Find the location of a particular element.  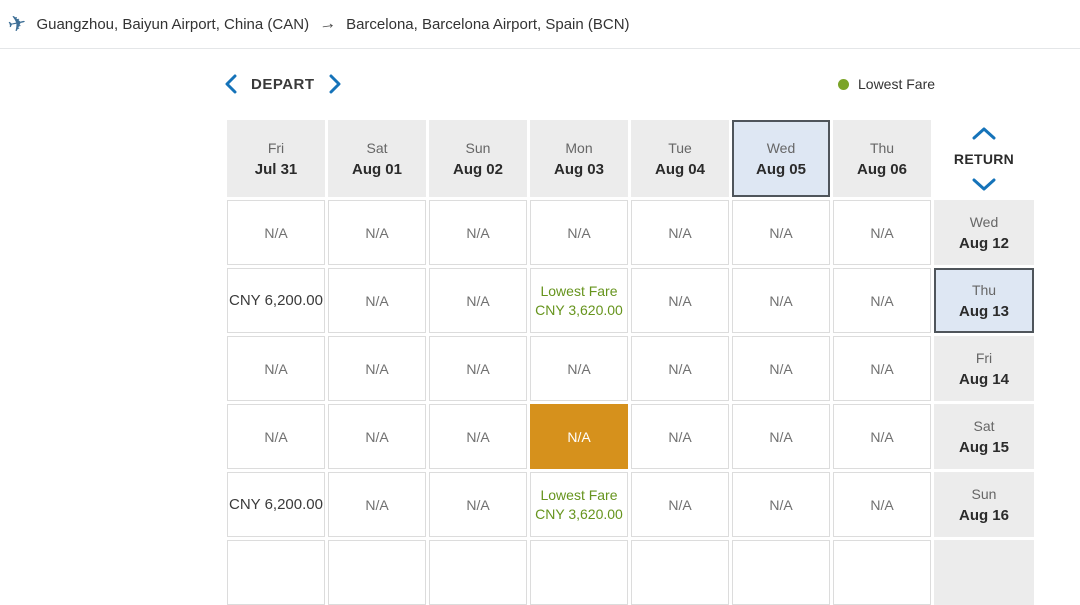

day-date: Aug 15 is located at coordinates (983, 447).